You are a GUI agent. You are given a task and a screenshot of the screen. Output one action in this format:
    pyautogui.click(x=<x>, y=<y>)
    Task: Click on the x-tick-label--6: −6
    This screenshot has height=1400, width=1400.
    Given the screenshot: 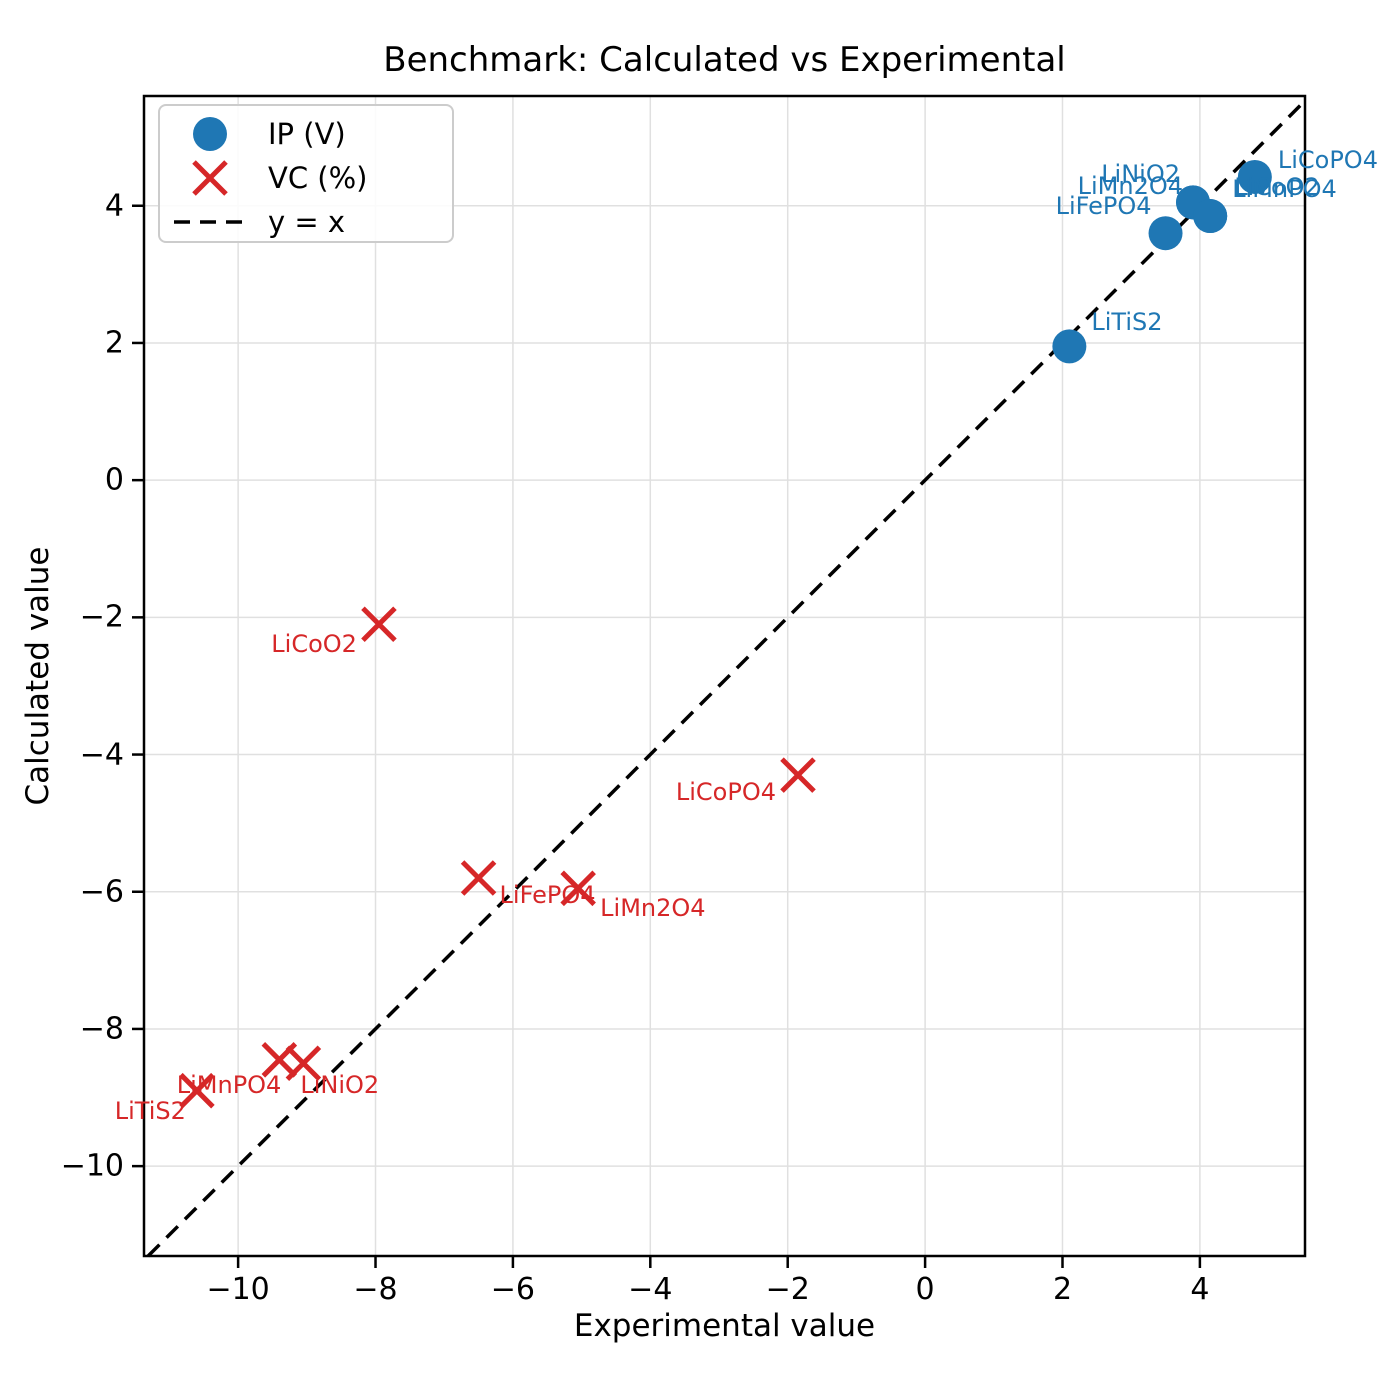 What is the action you would take?
    pyautogui.click(x=513, y=1289)
    